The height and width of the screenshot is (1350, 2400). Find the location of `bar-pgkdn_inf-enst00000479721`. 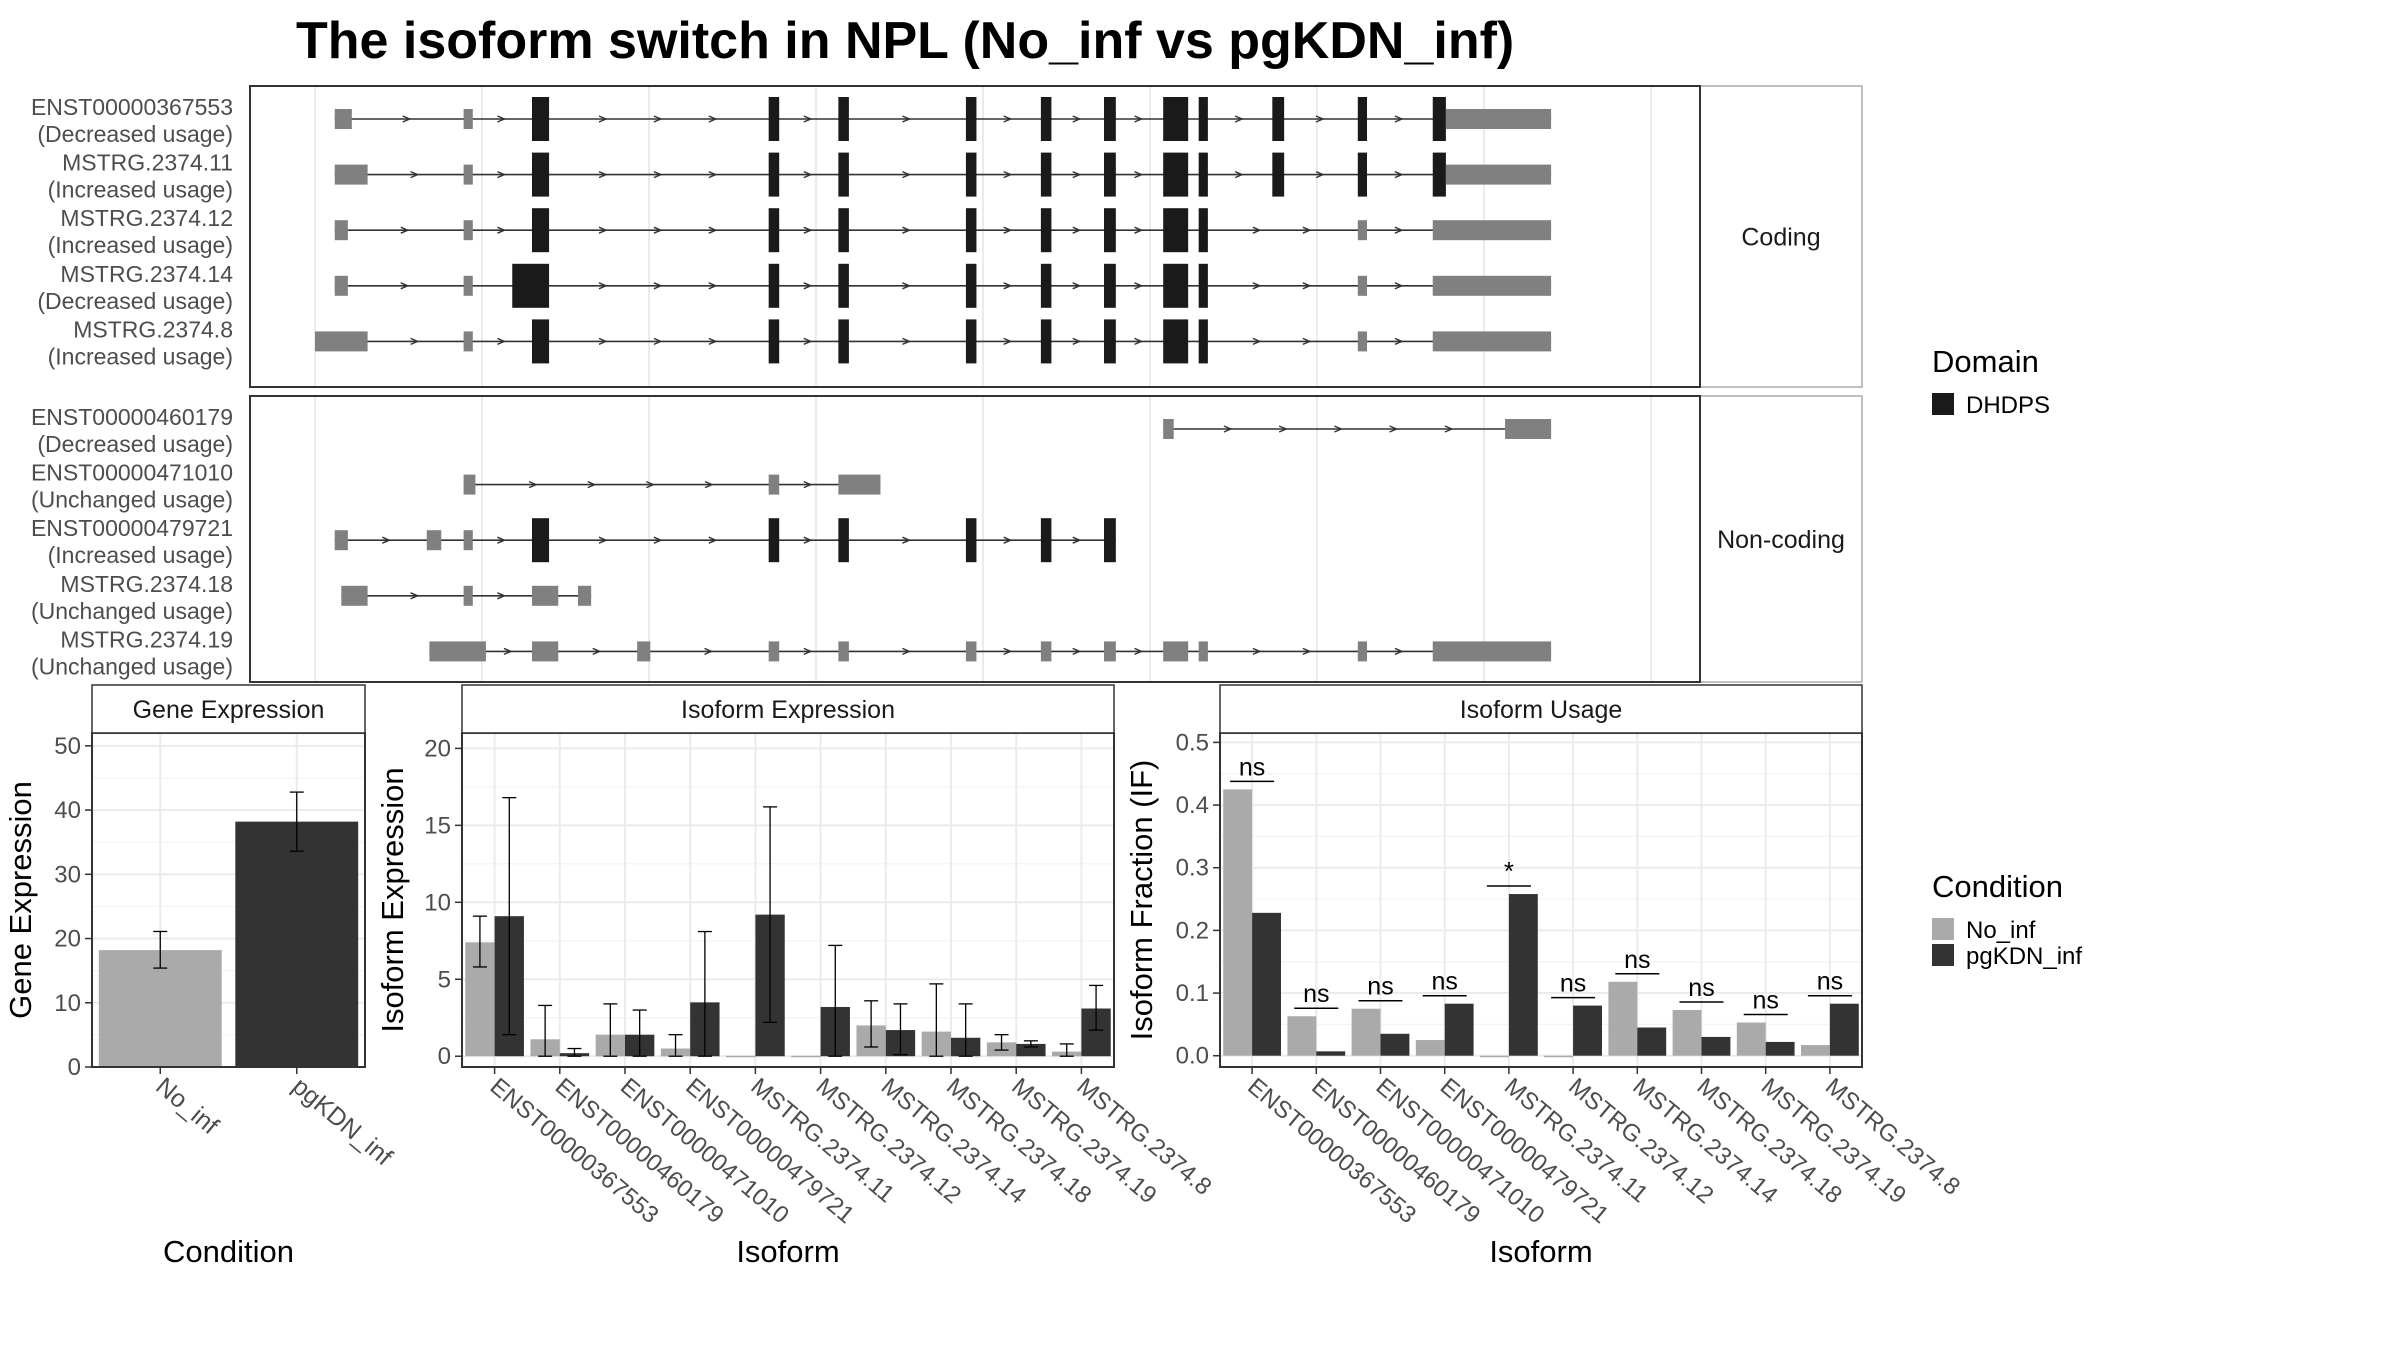

bar-pgkdn_inf-enst00000479721 is located at coordinates (1459, 1029).